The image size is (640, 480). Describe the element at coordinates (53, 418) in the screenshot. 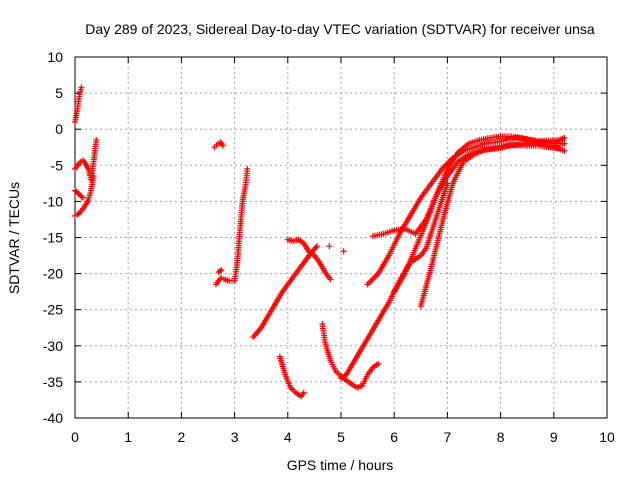

I see `y-tick-label: -40` at that location.